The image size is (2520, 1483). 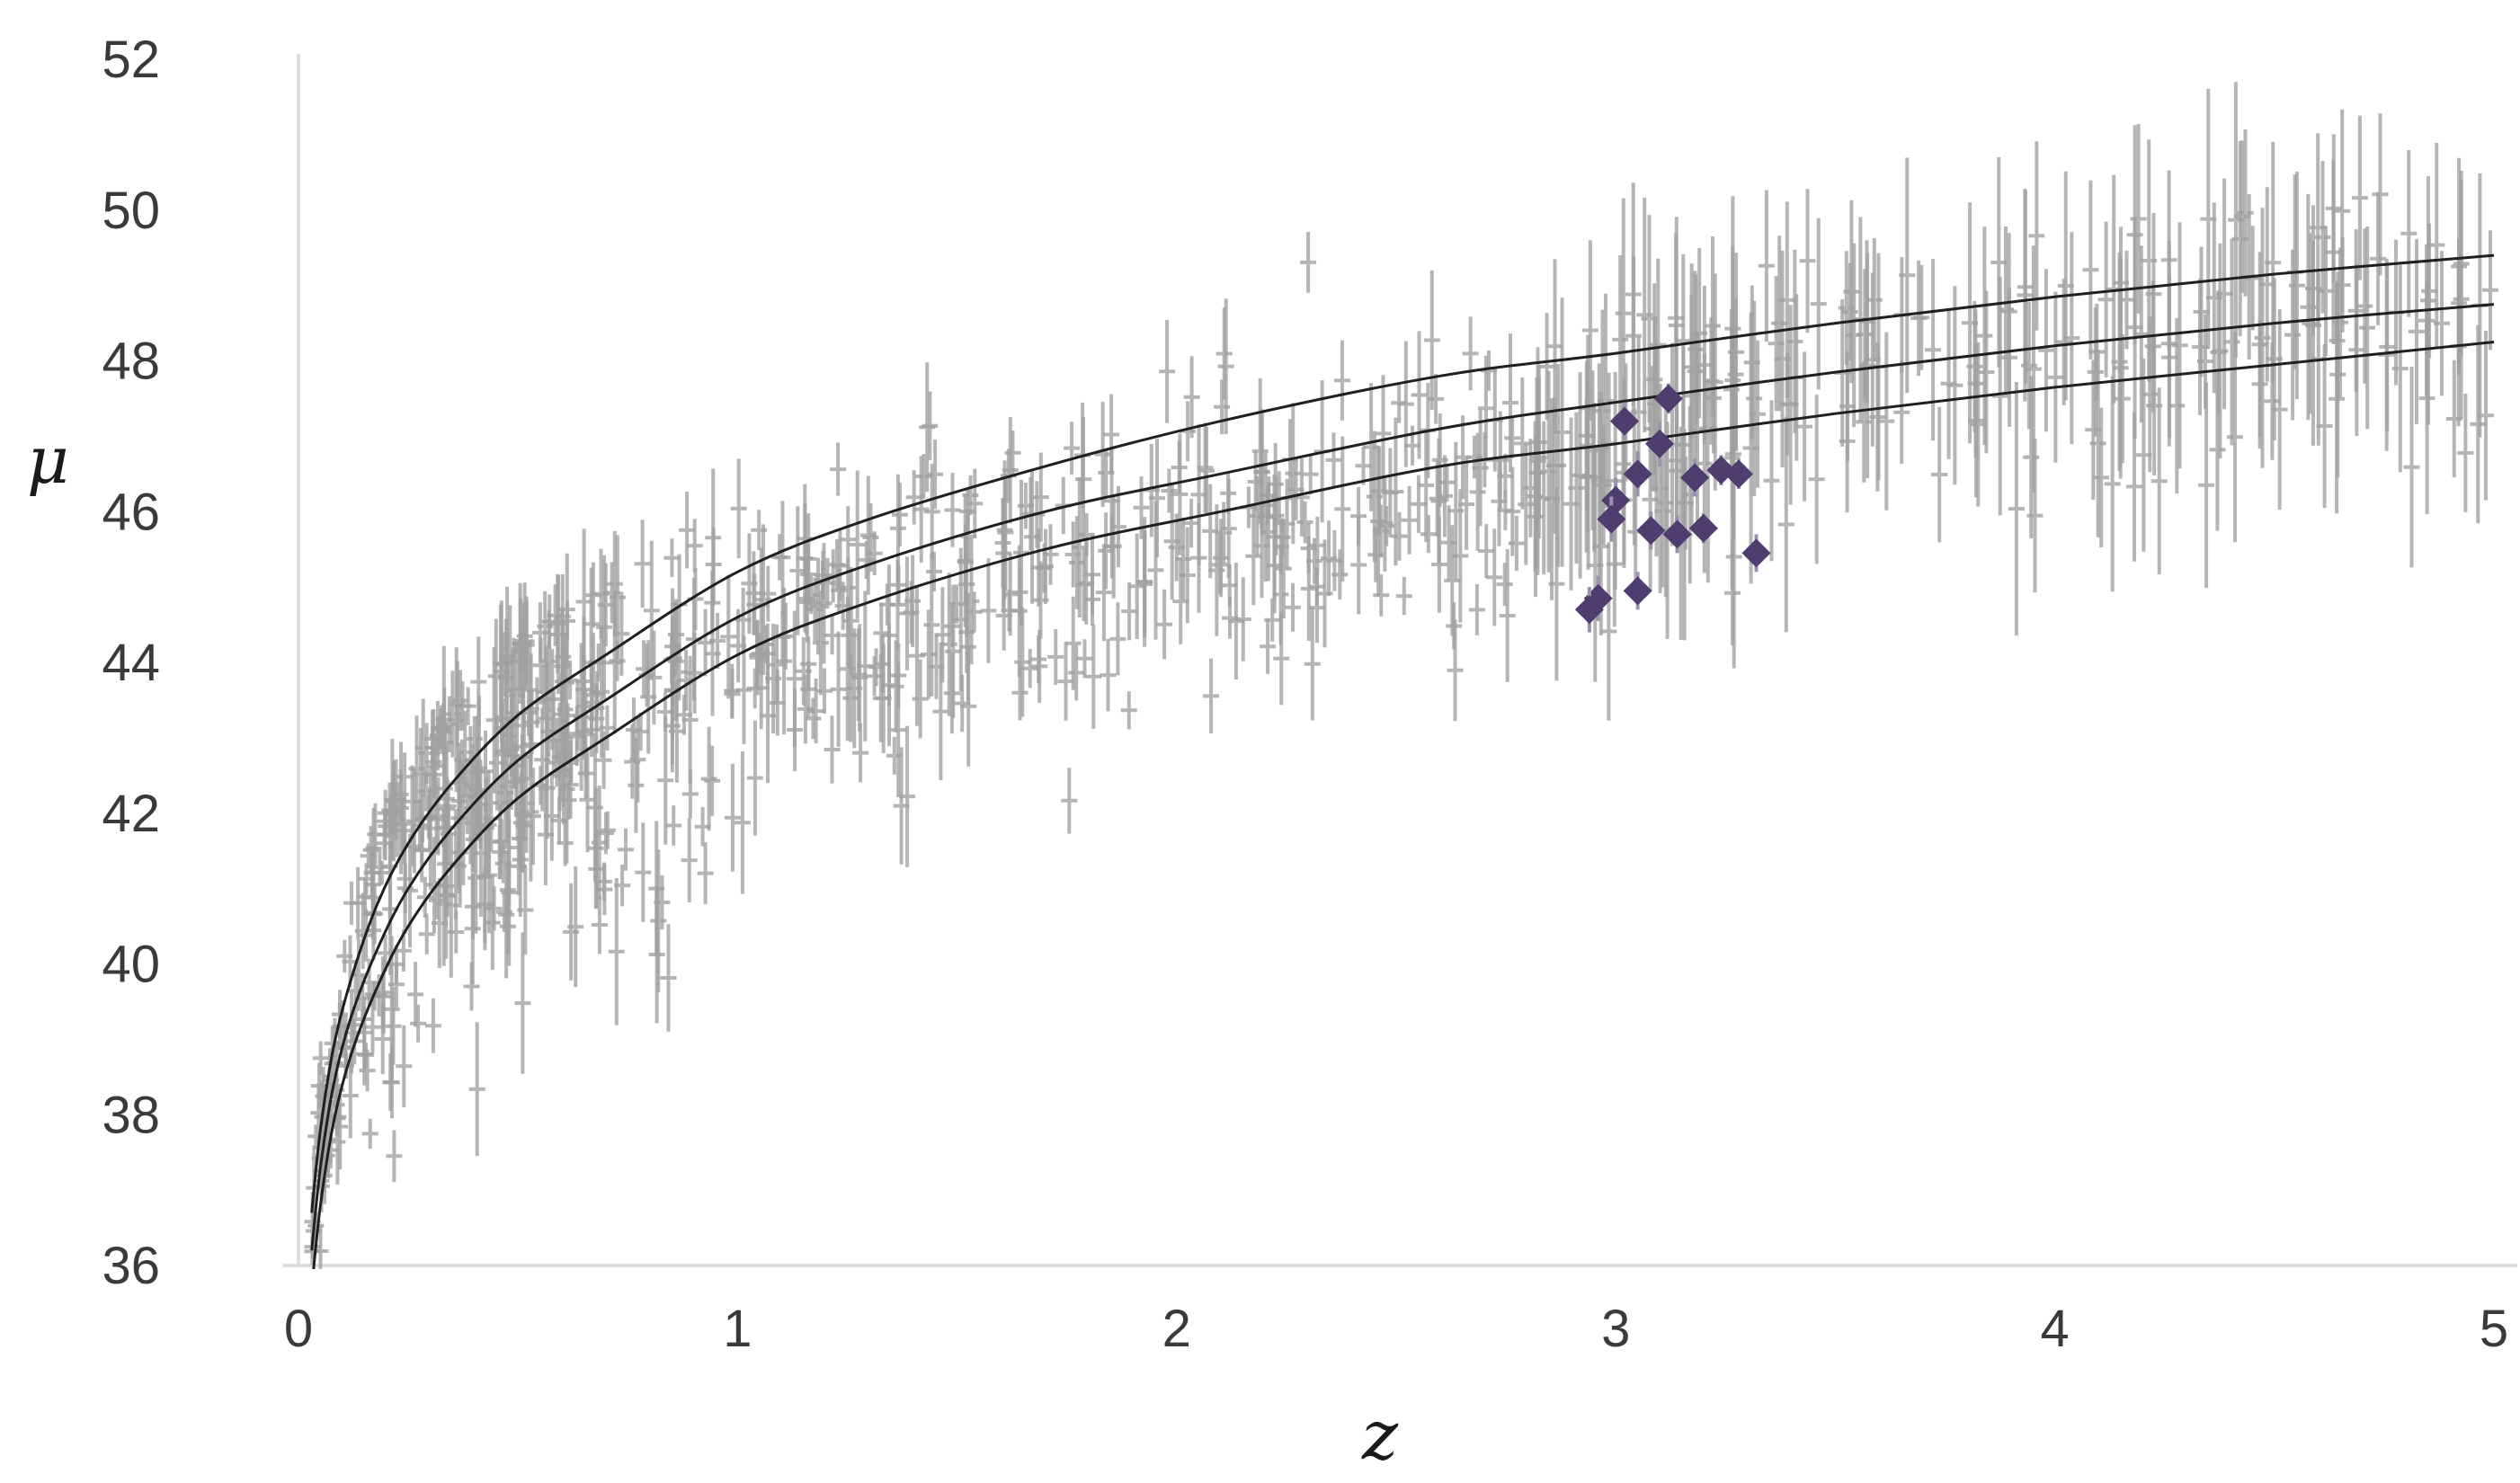 I want to click on y-axis-title: μ, so click(x=48, y=460).